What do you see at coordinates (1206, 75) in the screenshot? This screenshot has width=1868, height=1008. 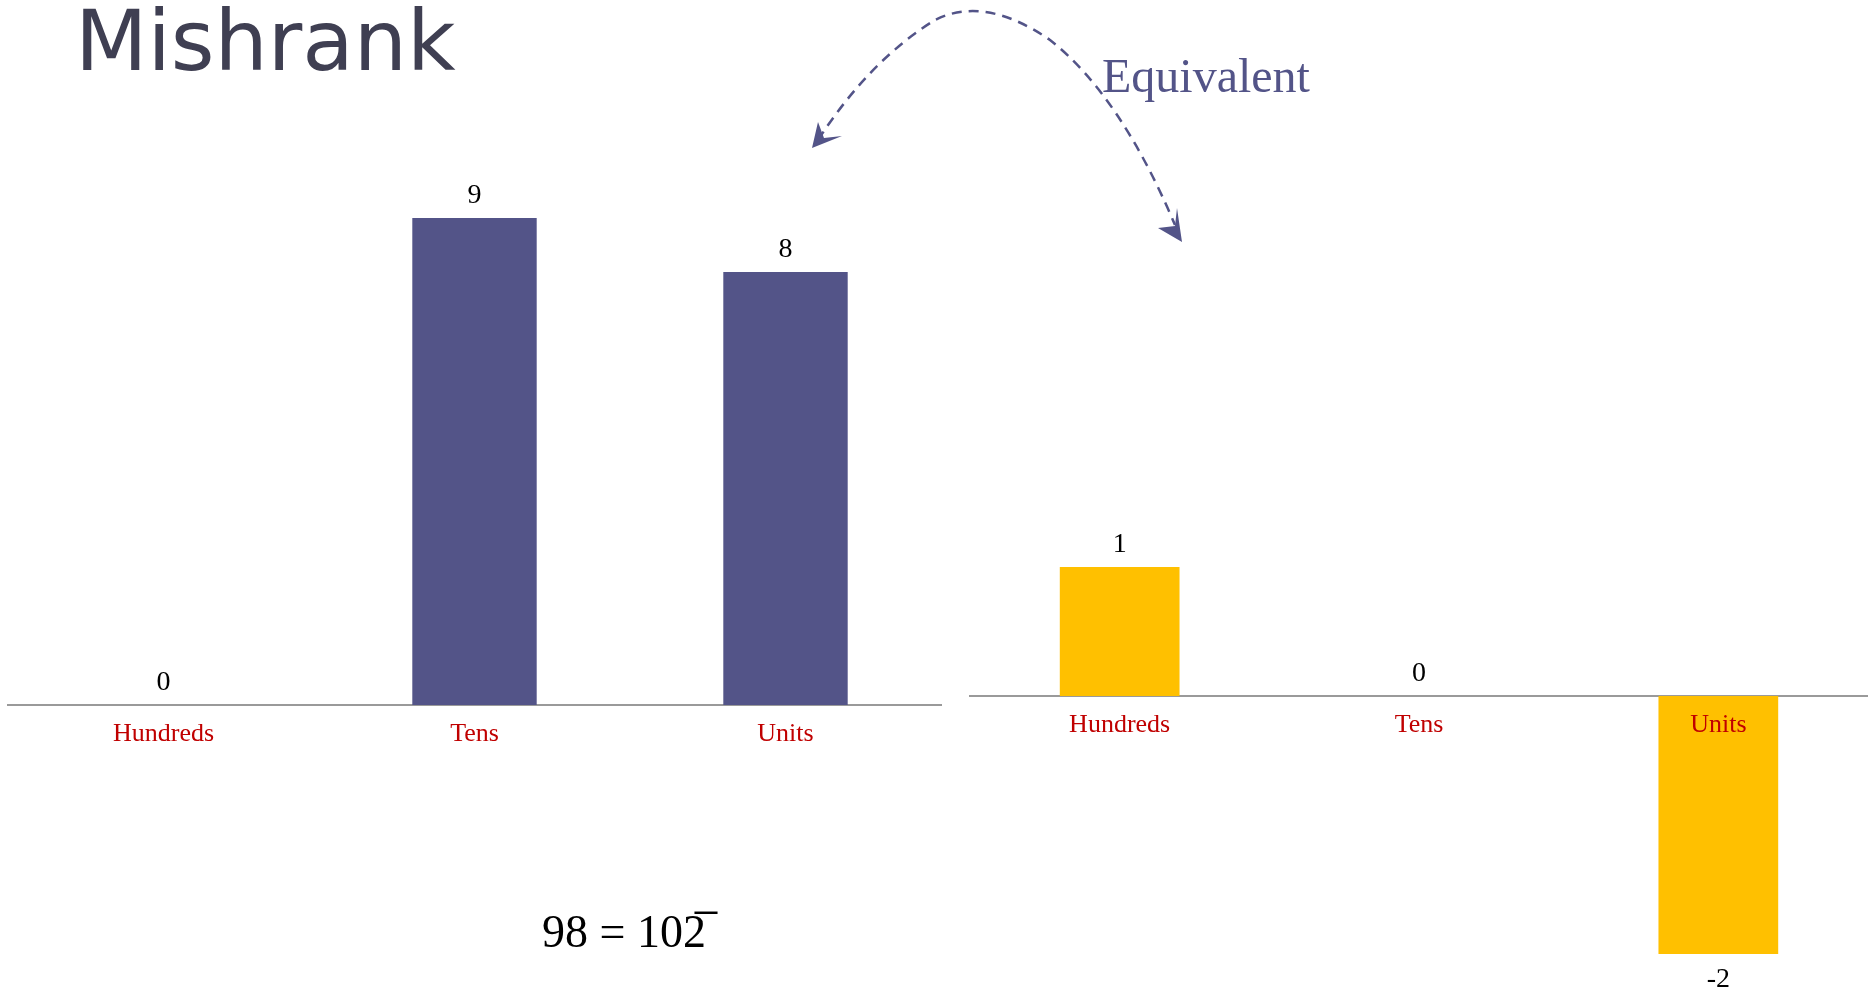 I see `text: Equivalent` at bounding box center [1206, 75].